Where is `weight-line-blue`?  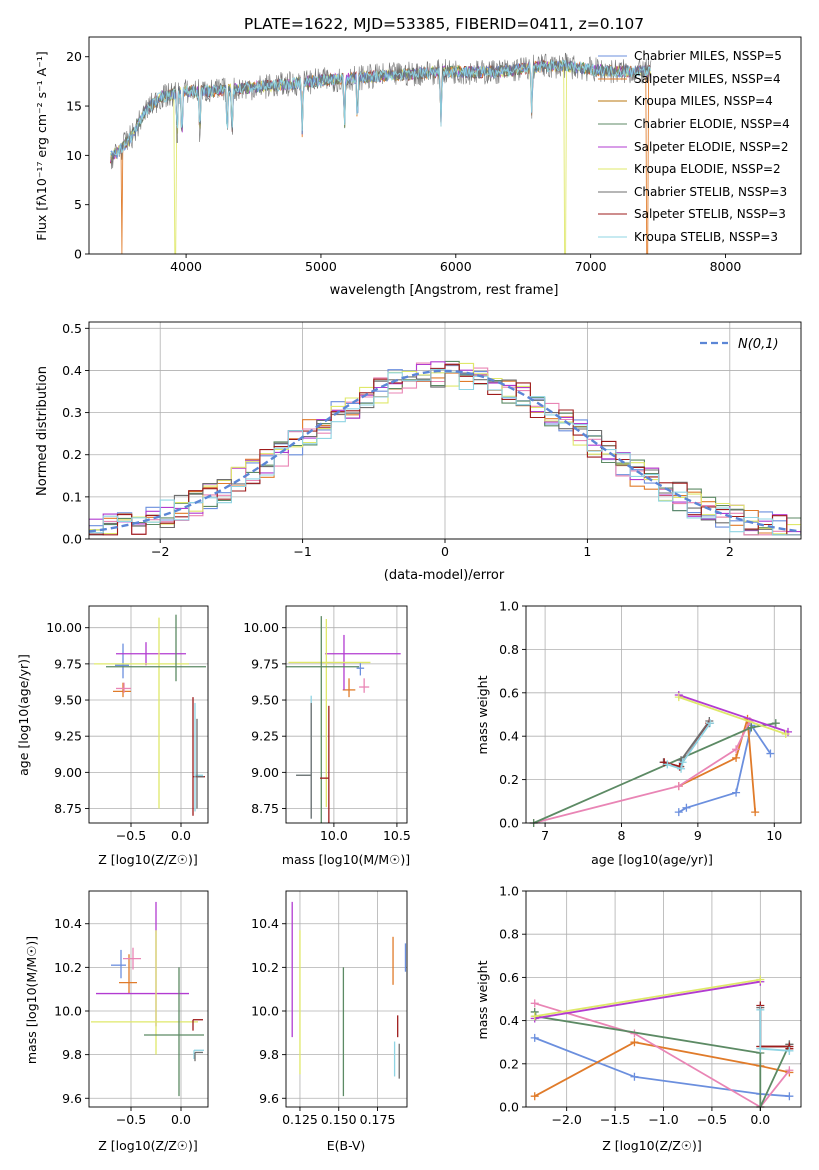
weight-line-blue is located at coordinates (662, 1067).